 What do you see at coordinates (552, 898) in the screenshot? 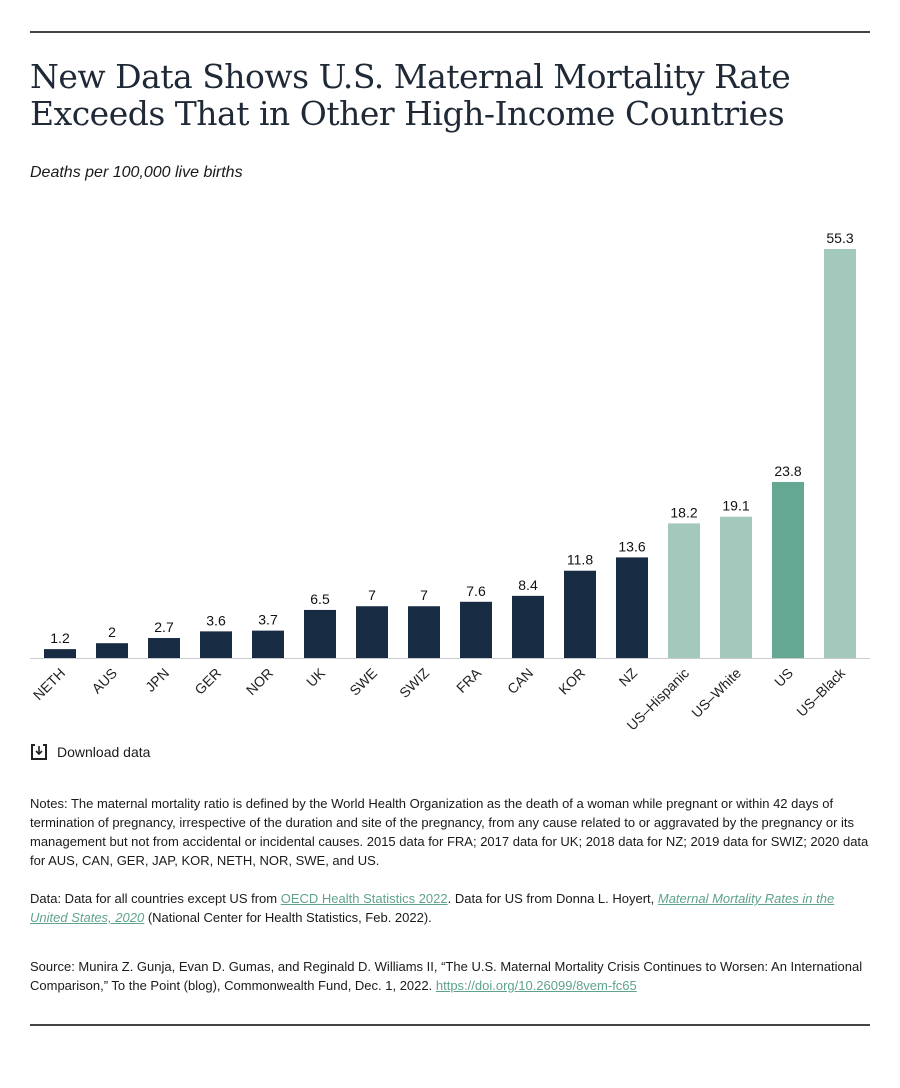
I see `data-mid: . Data for US from Donna L. Hoyert,` at bounding box center [552, 898].